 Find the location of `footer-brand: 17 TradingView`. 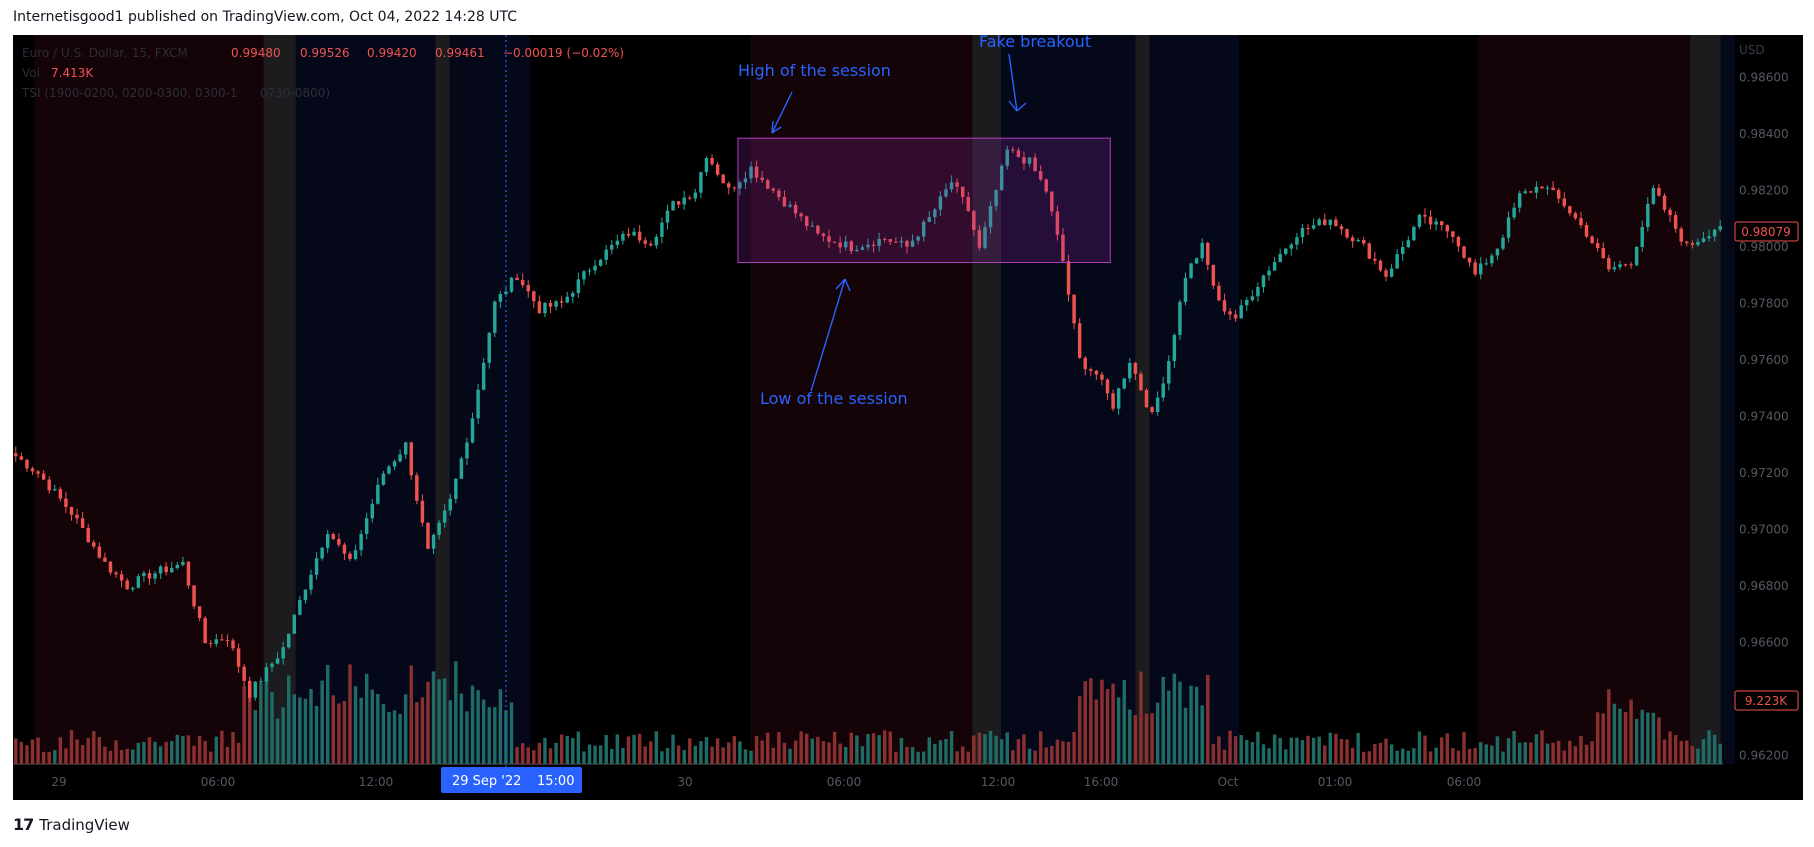

footer-brand: 17 TradingView is located at coordinates (71, 824).